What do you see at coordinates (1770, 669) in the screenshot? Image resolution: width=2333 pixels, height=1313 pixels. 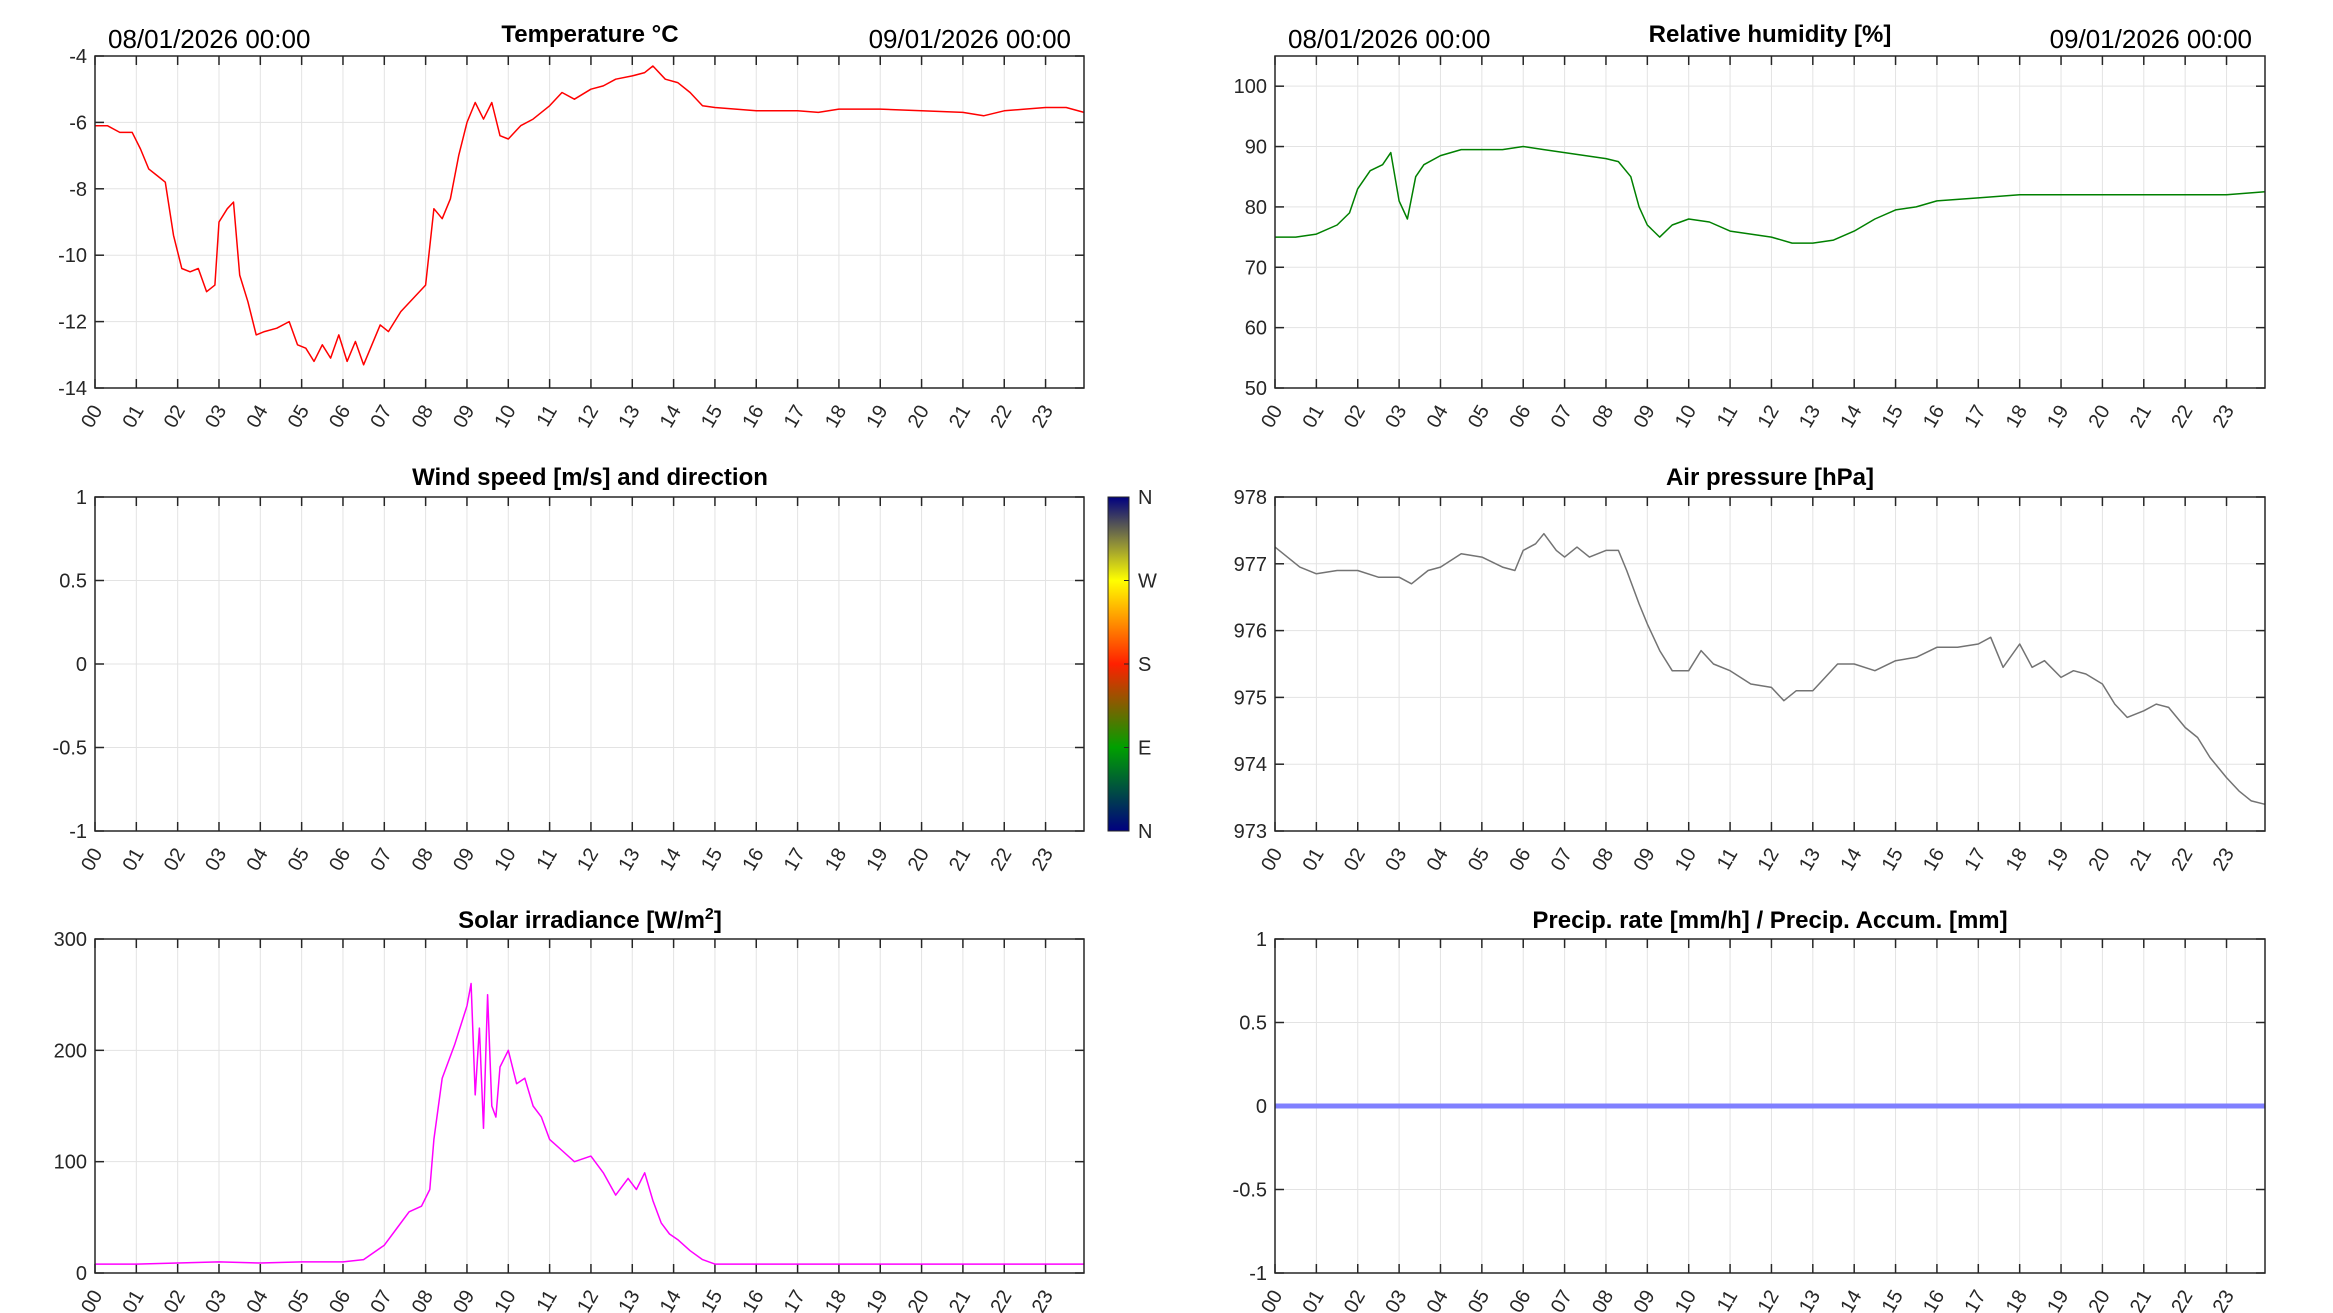 I see `pressure-series-line` at bounding box center [1770, 669].